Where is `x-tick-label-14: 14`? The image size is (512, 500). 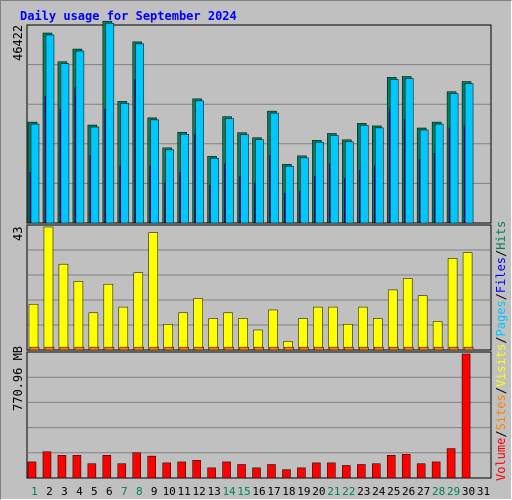 x-tick-label-14: 14 is located at coordinates (229, 491).